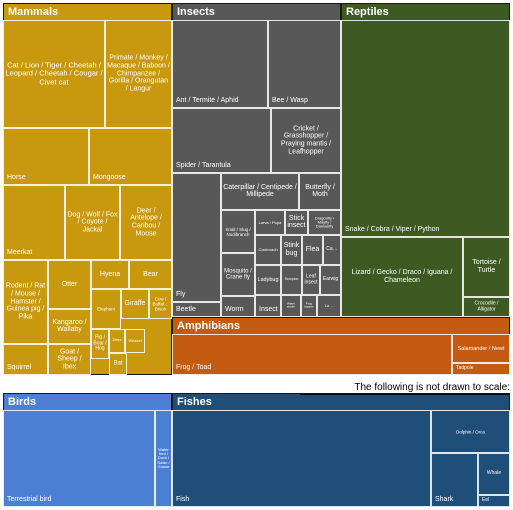 This screenshot has width=513, height=510. Describe the element at coordinates (100, 344) in the screenshot. I see `treemap-cell: Pig / Boar / Hog` at that location.